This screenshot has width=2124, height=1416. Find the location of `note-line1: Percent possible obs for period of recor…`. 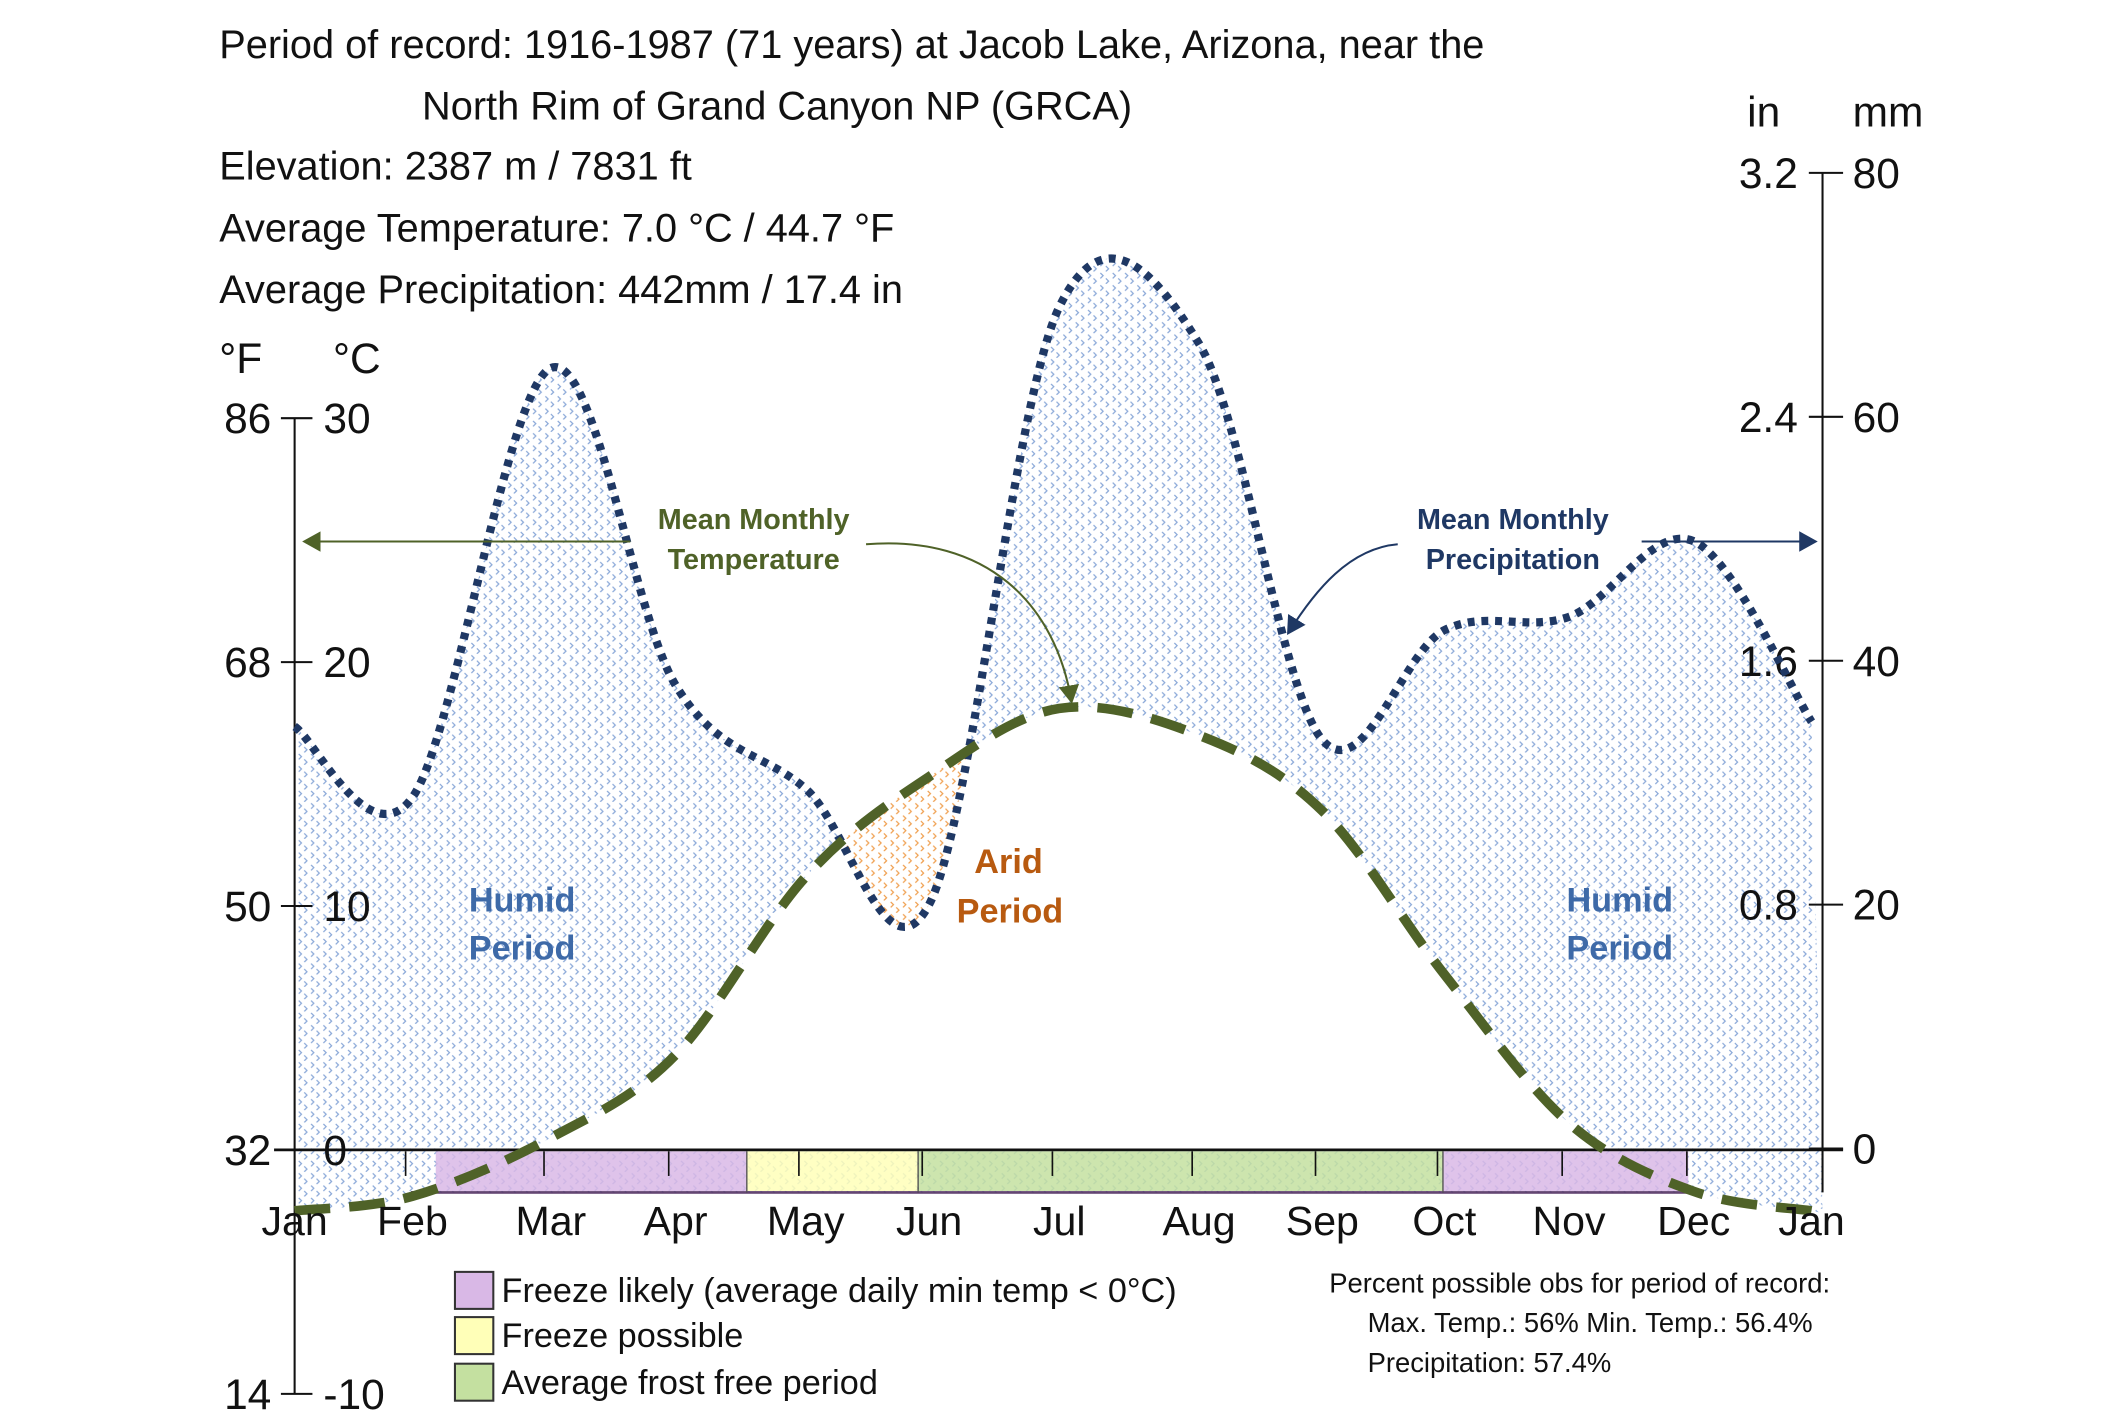

note-line1: Percent possible obs for period of recor… is located at coordinates (1579, 1282).